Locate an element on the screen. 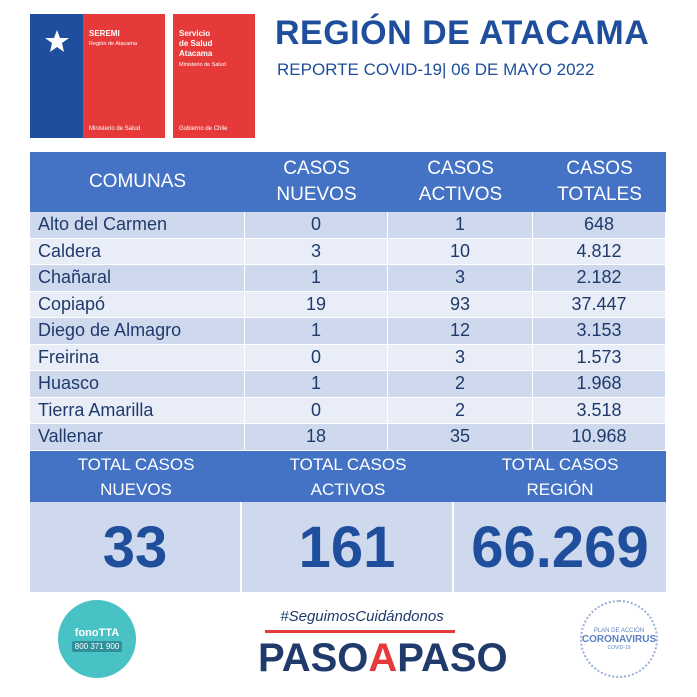  plan-line3: COVID-19 is located at coordinates (619, 647).